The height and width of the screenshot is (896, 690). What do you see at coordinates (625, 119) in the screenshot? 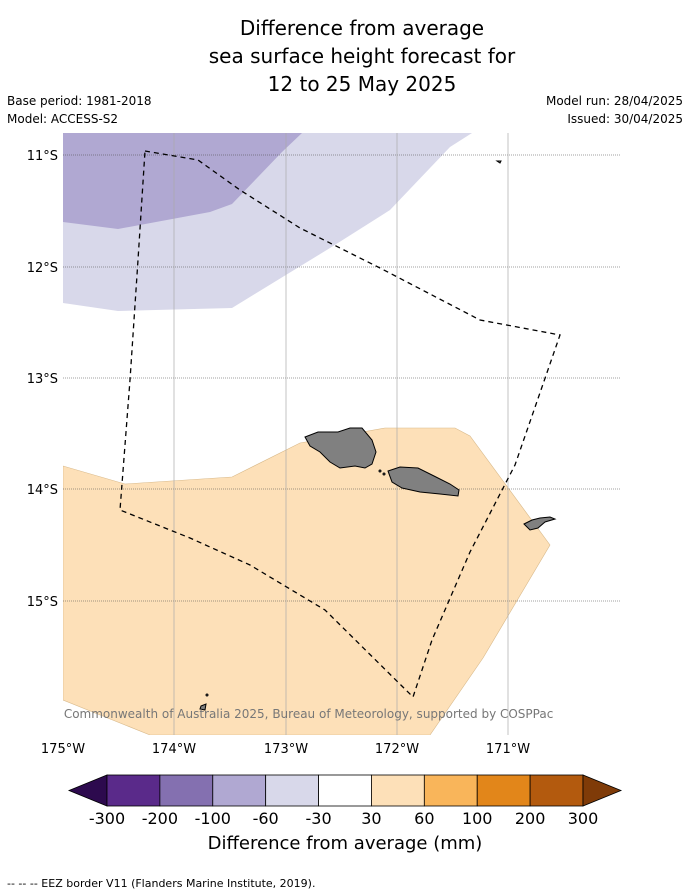
I see `issued-date: Issued: 30/04/2025` at bounding box center [625, 119].